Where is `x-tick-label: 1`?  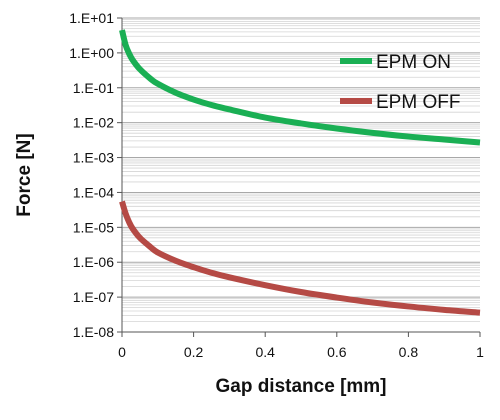
x-tick-label: 1 is located at coordinates (480, 352).